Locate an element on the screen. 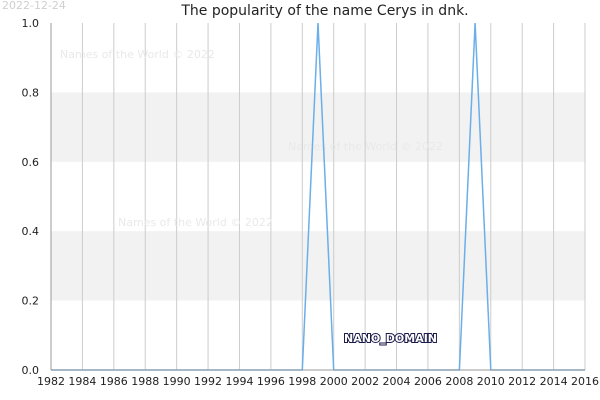 The height and width of the screenshot is (400, 600). y-tick-label: 0.0 is located at coordinates (31, 370).